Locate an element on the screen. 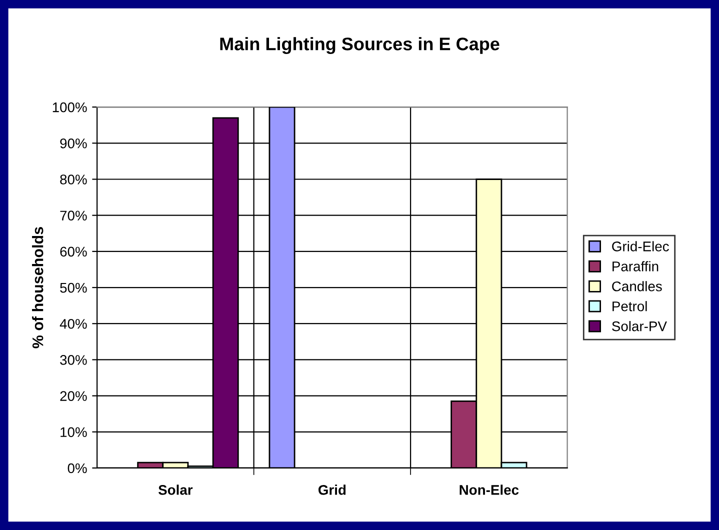  y-tick-label: 60% is located at coordinates (73, 251).